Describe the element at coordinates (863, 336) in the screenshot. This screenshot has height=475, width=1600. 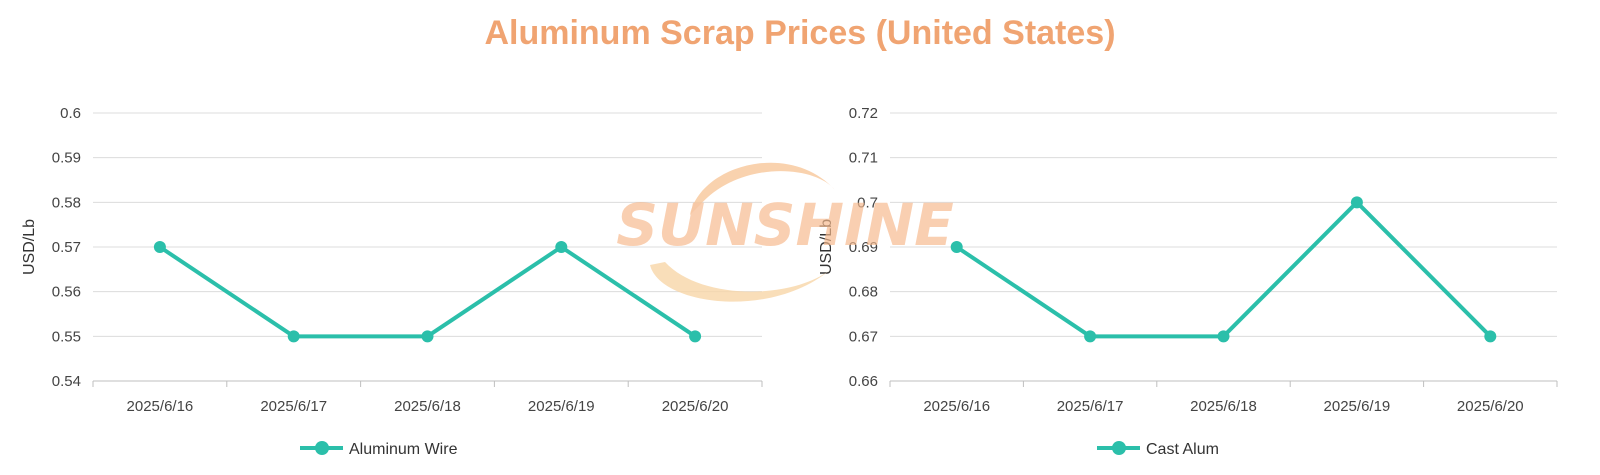
I see `y-tick-label: 0.67` at that location.